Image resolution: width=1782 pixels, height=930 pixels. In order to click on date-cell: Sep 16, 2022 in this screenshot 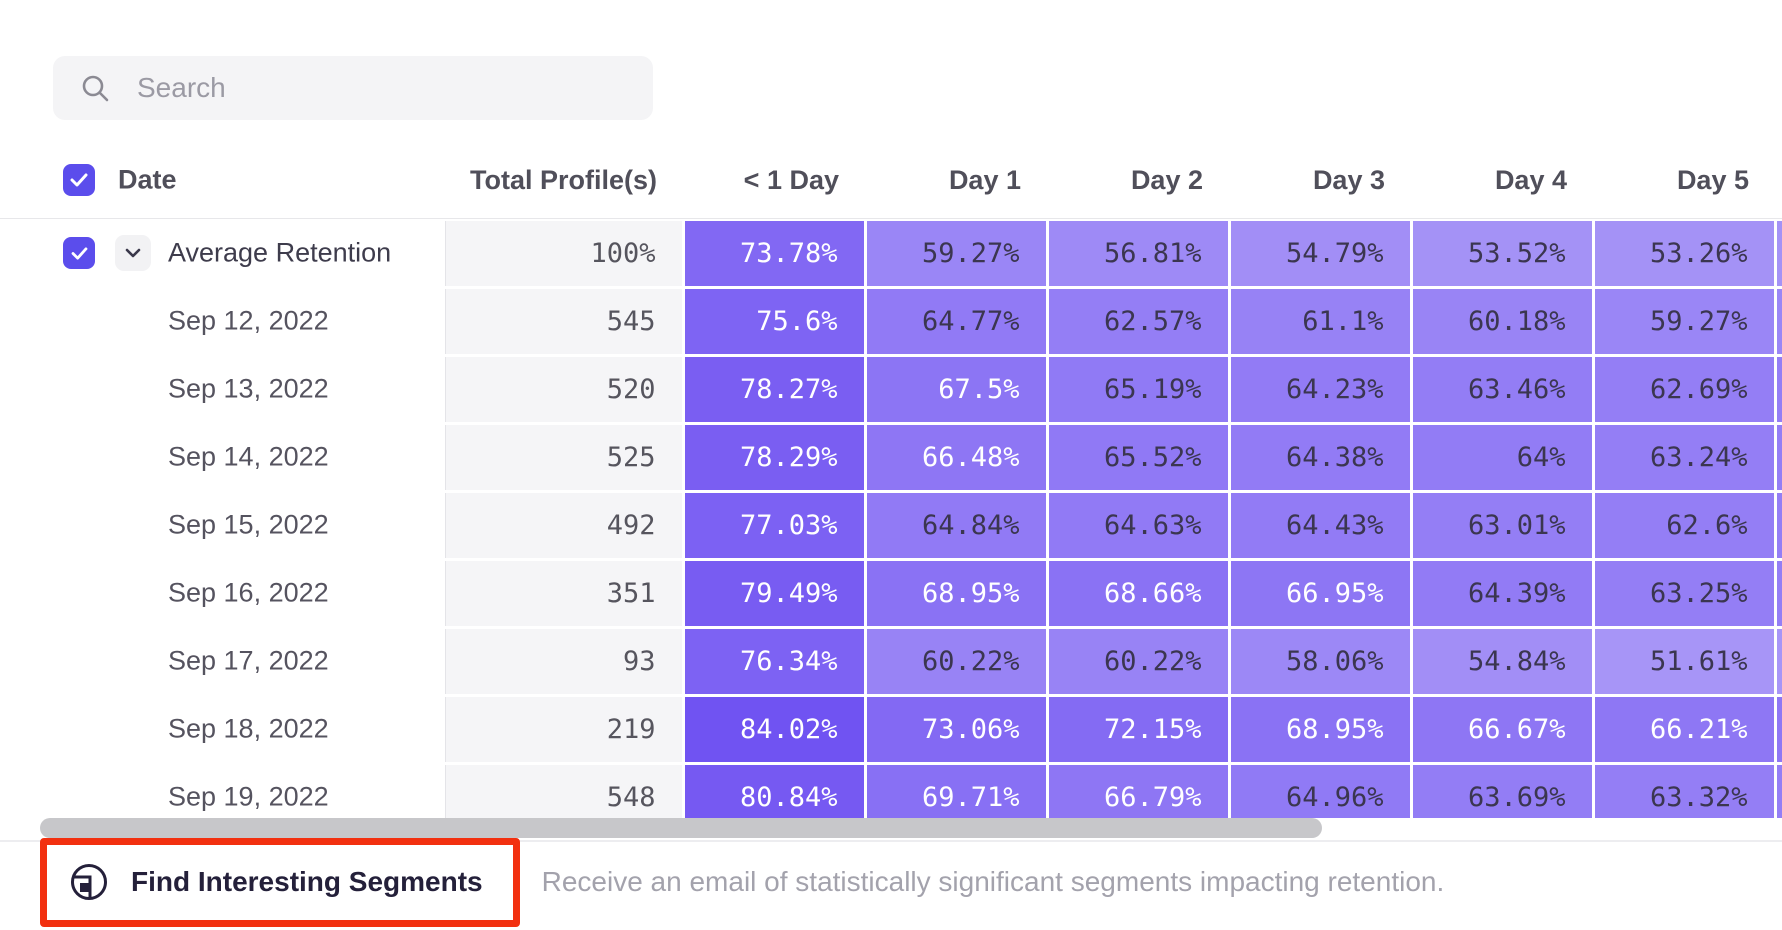, I will do `click(221, 593)`.